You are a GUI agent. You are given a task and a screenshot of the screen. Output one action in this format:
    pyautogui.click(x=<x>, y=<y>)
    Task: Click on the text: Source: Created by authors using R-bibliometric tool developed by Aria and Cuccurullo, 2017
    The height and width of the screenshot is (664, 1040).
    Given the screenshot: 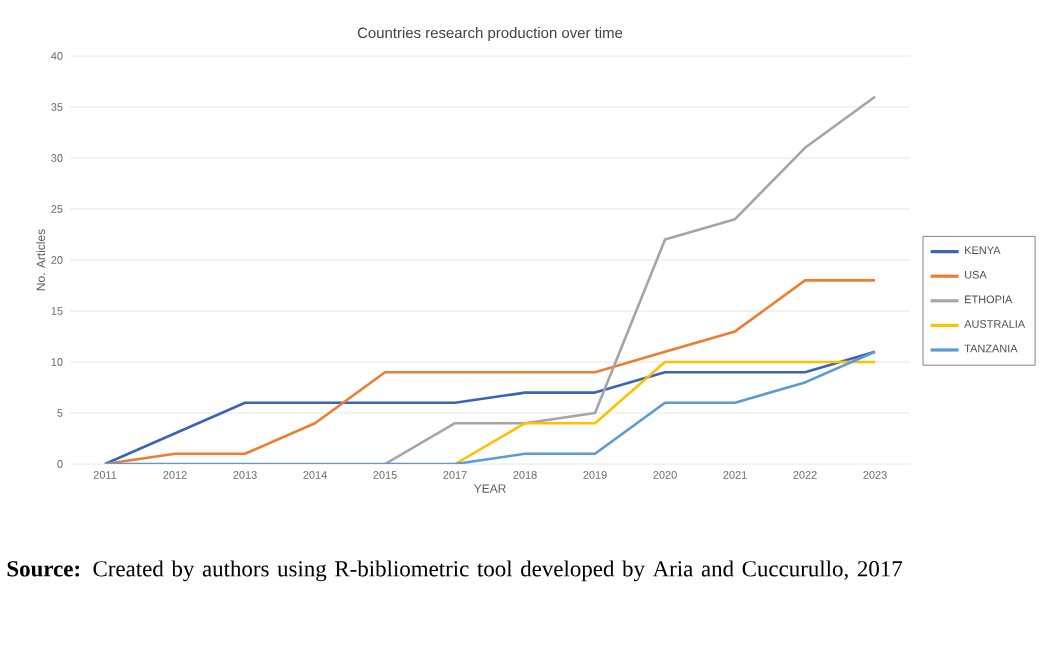 What is the action you would take?
    pyautogui.click(x=455, y=571)
    